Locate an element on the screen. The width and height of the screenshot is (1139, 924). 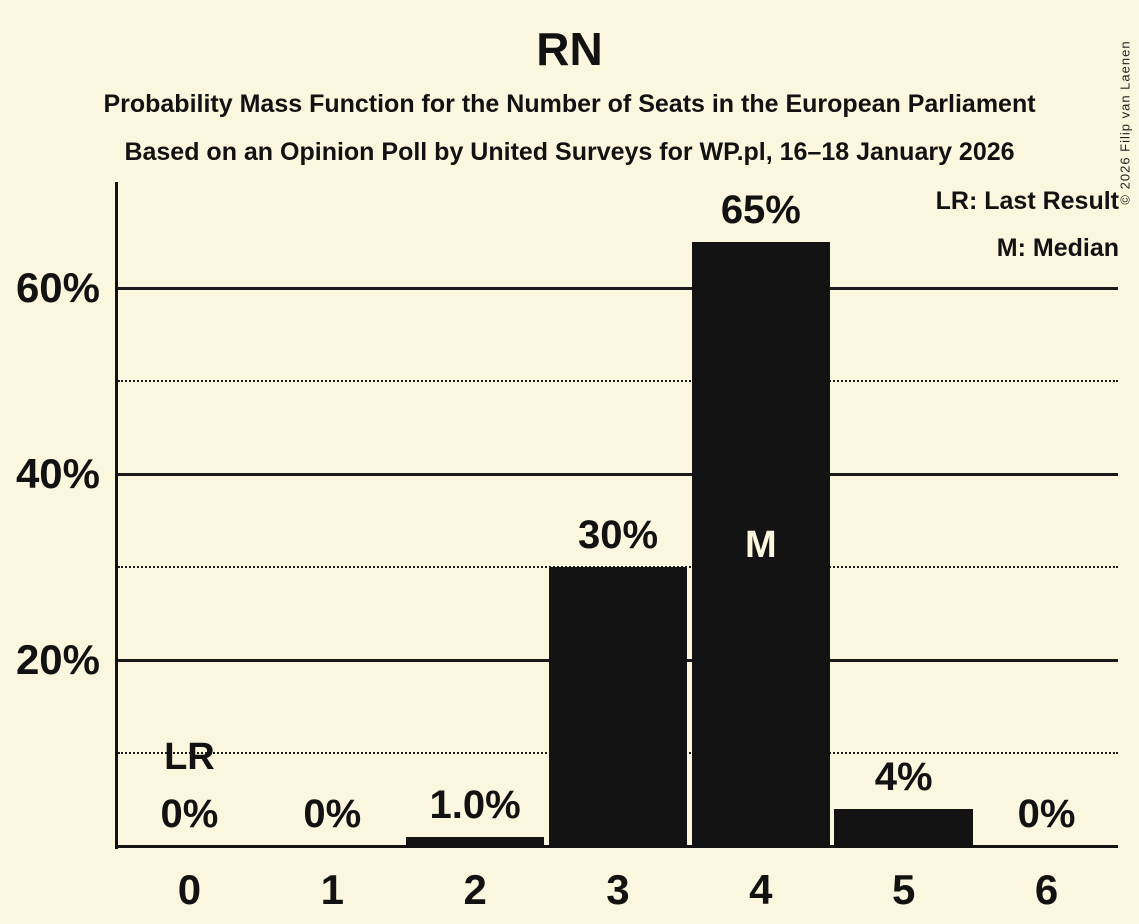
x-tick-label-0: 0 is located at coordinates (189, 889).